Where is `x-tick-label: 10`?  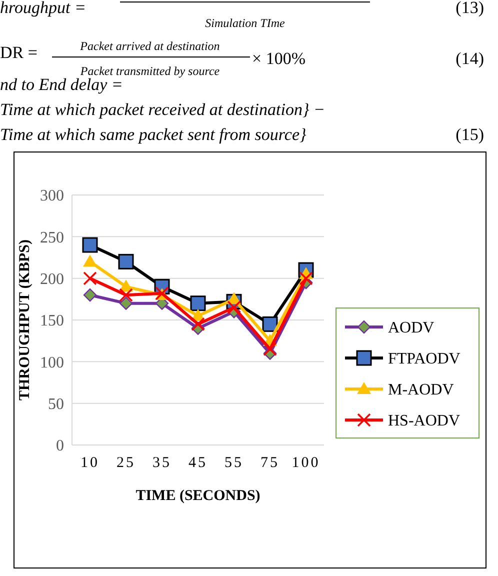
x-tick-label: 10 is located at coordinates (90, 463).